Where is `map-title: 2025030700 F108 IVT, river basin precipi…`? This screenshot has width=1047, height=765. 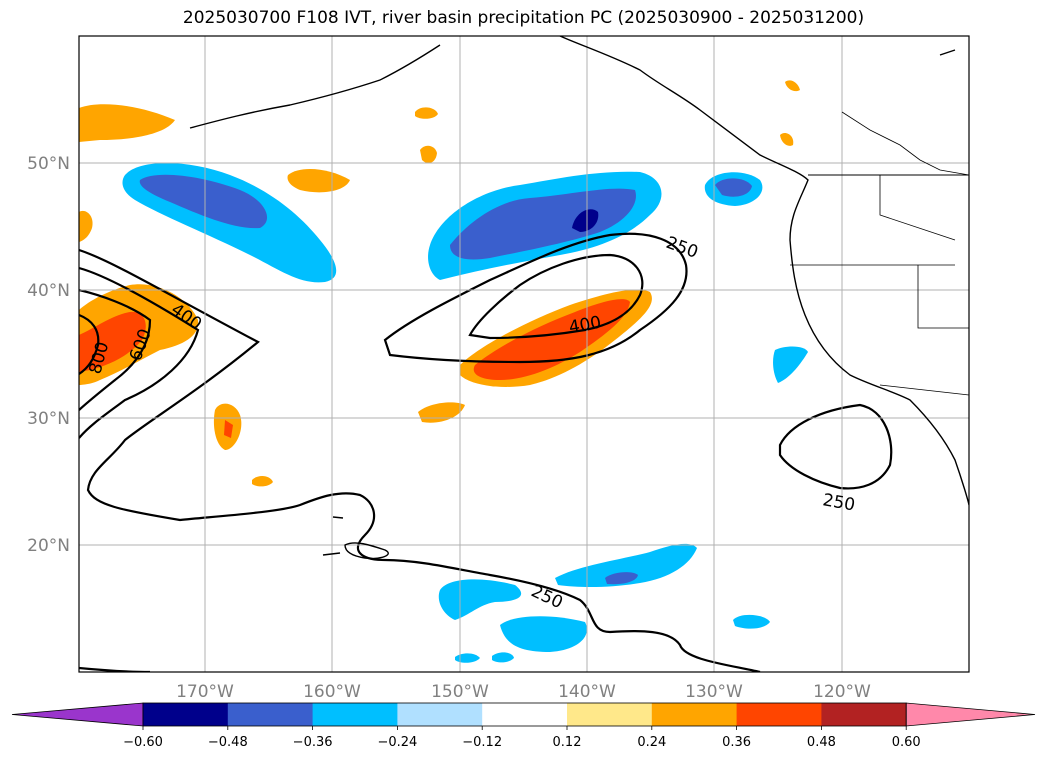 map-title: 2025030700 F108 IVT, river basin precipi… is located at coordinates (523, 18).